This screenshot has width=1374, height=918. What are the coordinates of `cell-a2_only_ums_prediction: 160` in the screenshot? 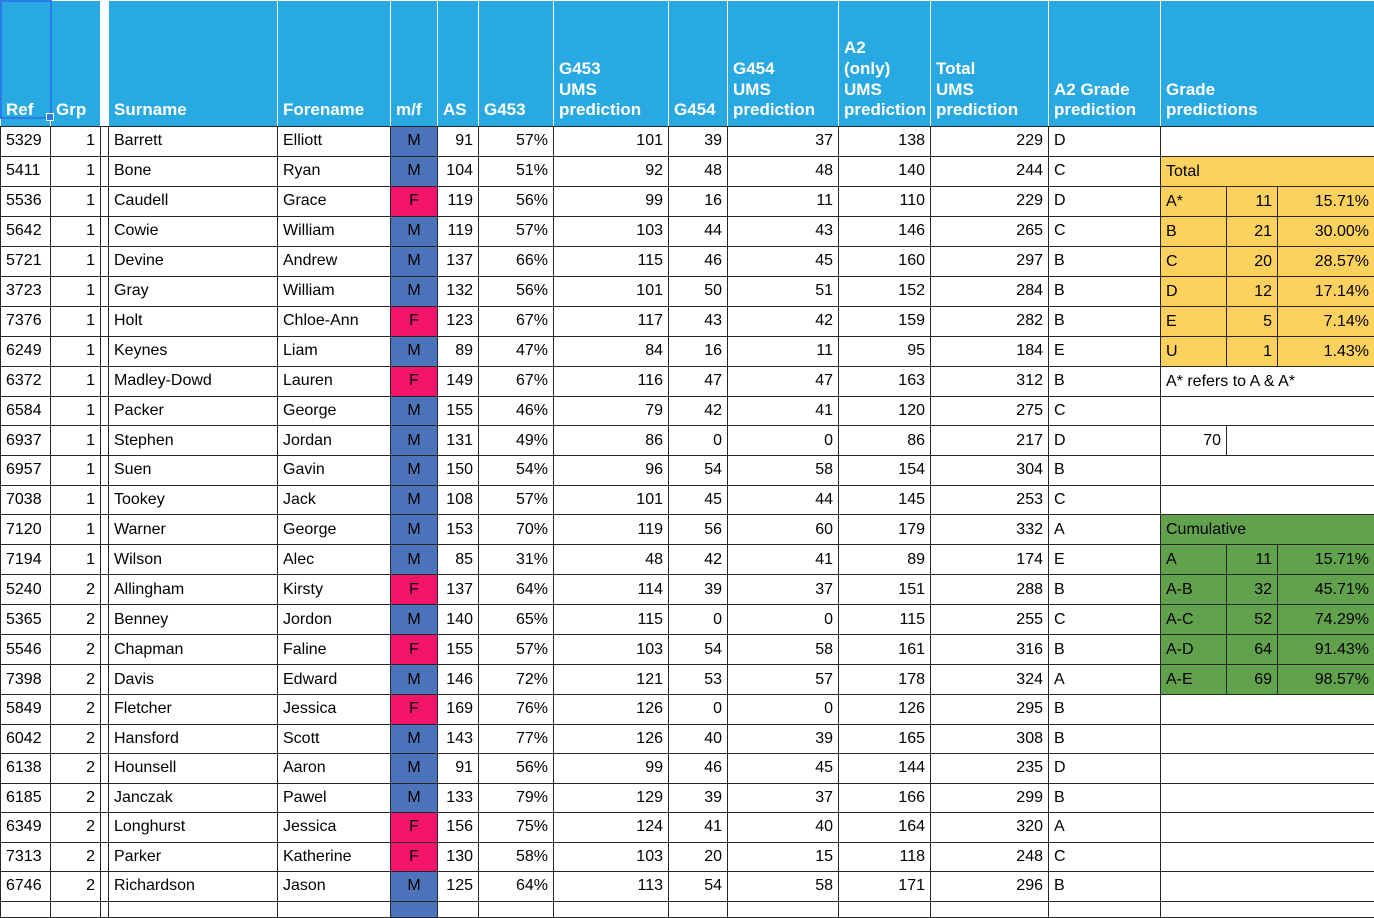 It's located at (885, 261).